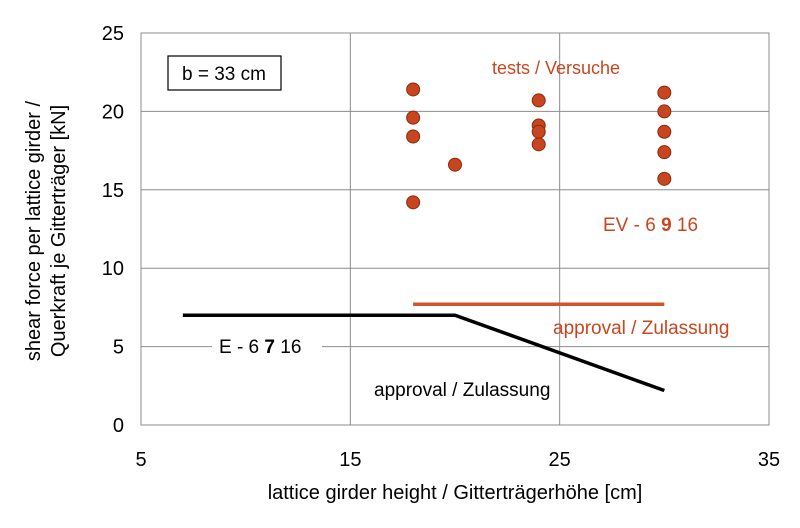  What do you see at coordinates (34, 231) in the screenshot?
I see `y-axis-label-line1: shear force per lattice girder /` at bounding box center [34, 231].